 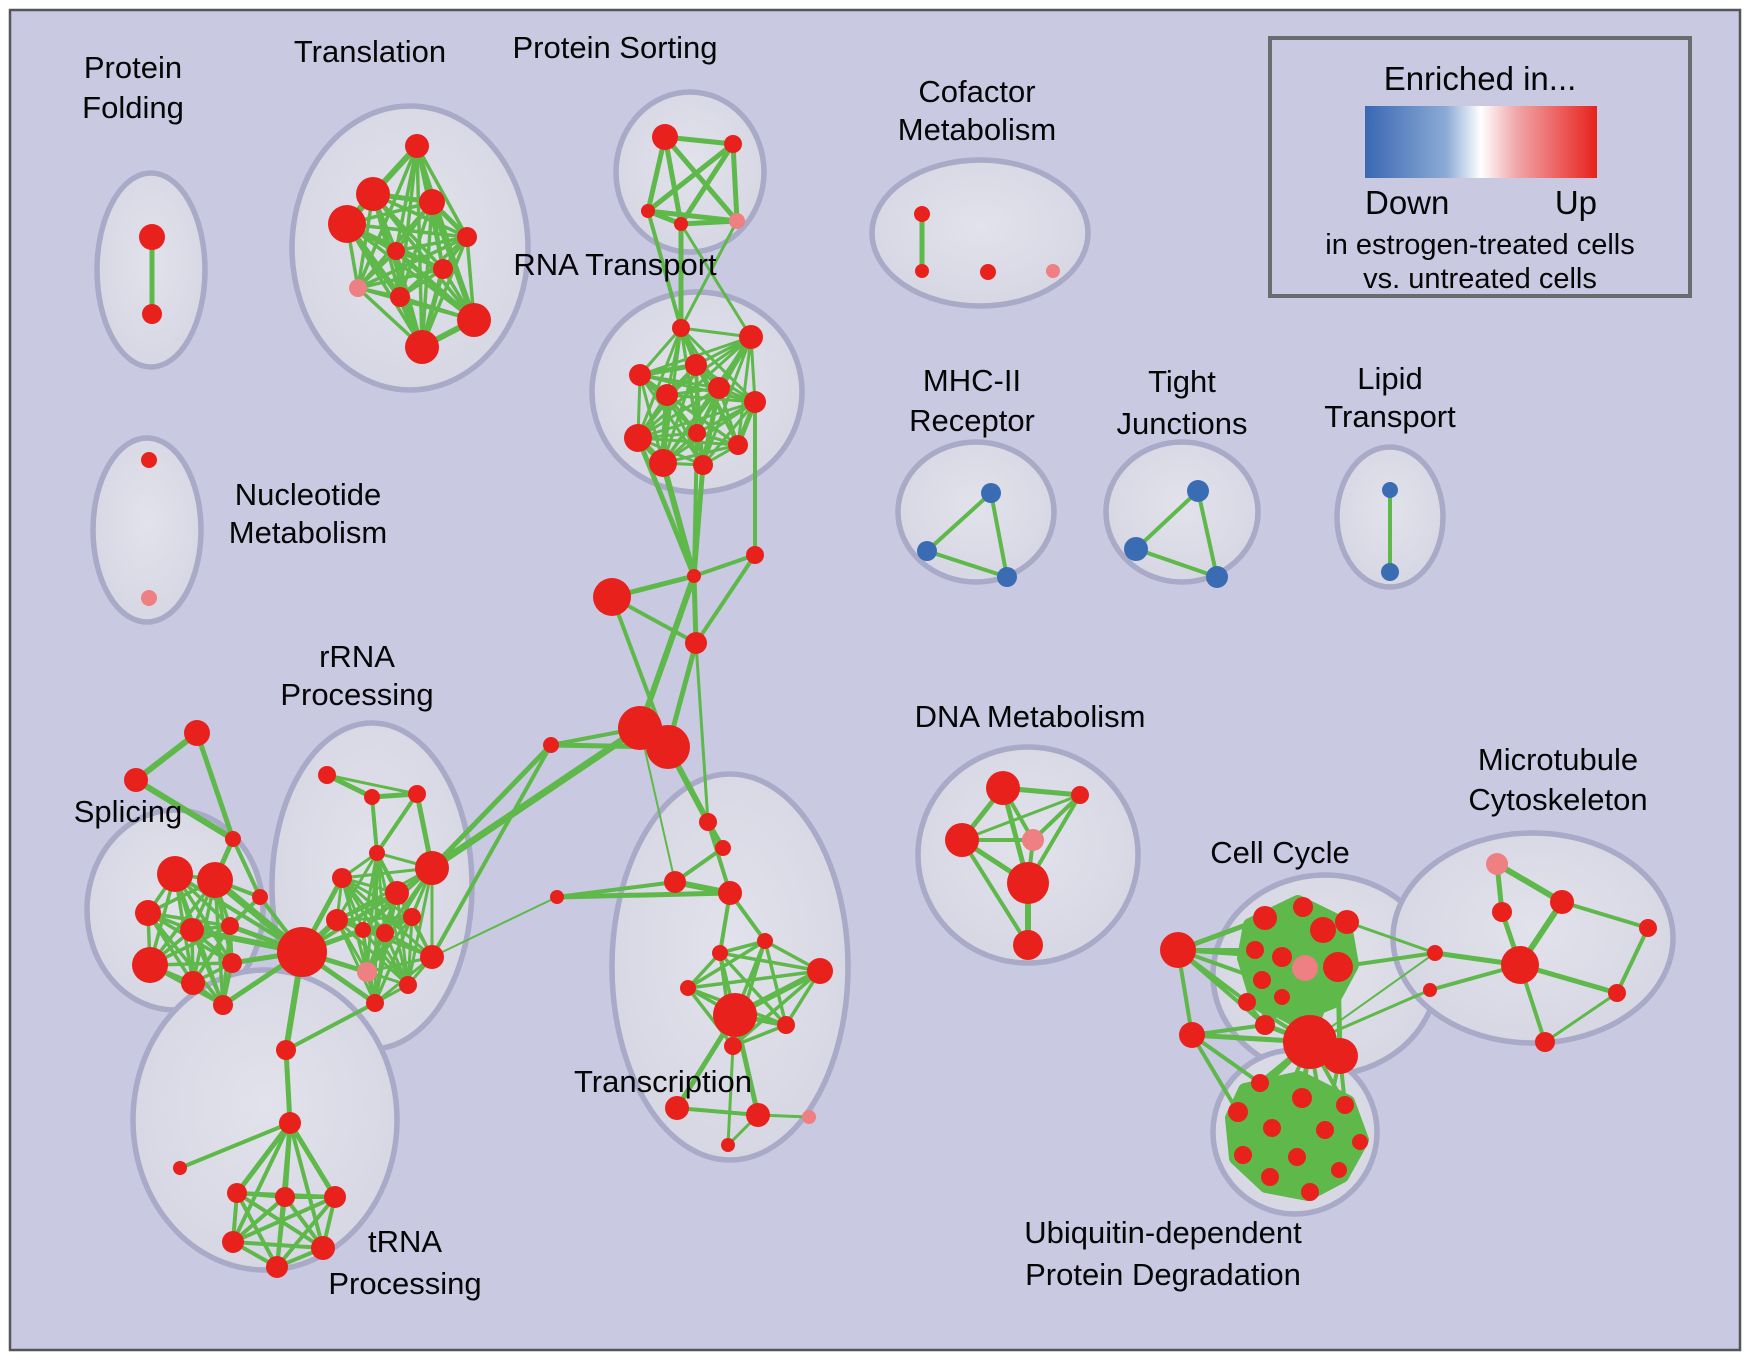 What do you see at coordinates (1407, 202) in the screenshot?
I see `legend-down-label: Down` at bounding box center [1407, 202].